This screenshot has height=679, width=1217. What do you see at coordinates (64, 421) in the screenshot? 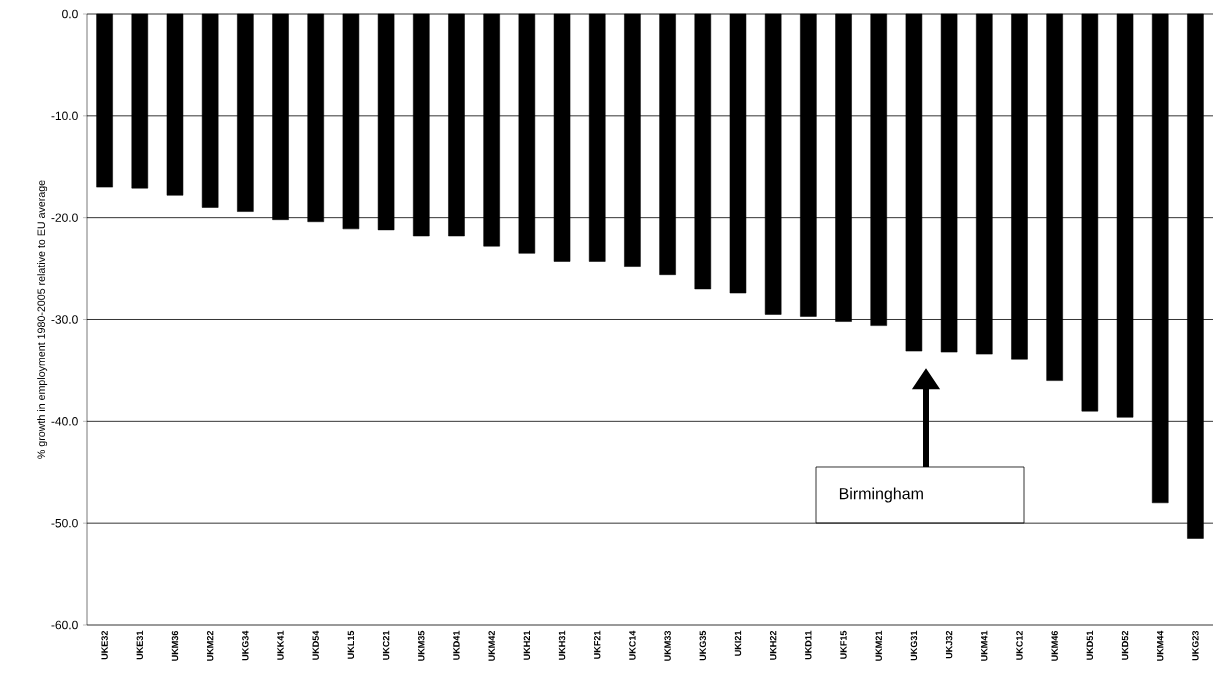
I see `y-tick-label: -40.0` at bounding box center [64, 421].